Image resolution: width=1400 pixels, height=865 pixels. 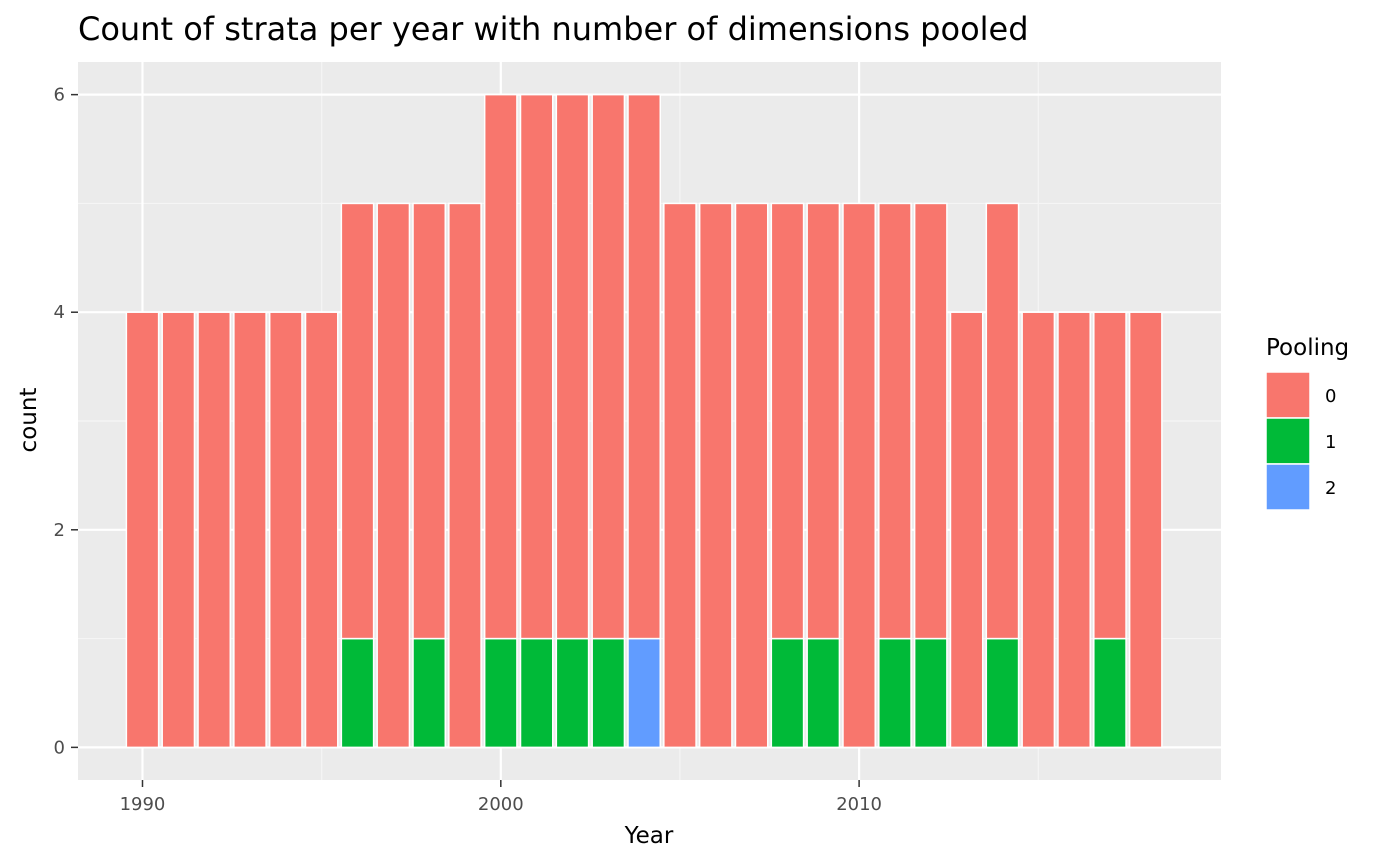 What do you see at coordinates (59, 530) in the screenshot?
I see `y-tick-label: 2` at bounding box center [59, 530].